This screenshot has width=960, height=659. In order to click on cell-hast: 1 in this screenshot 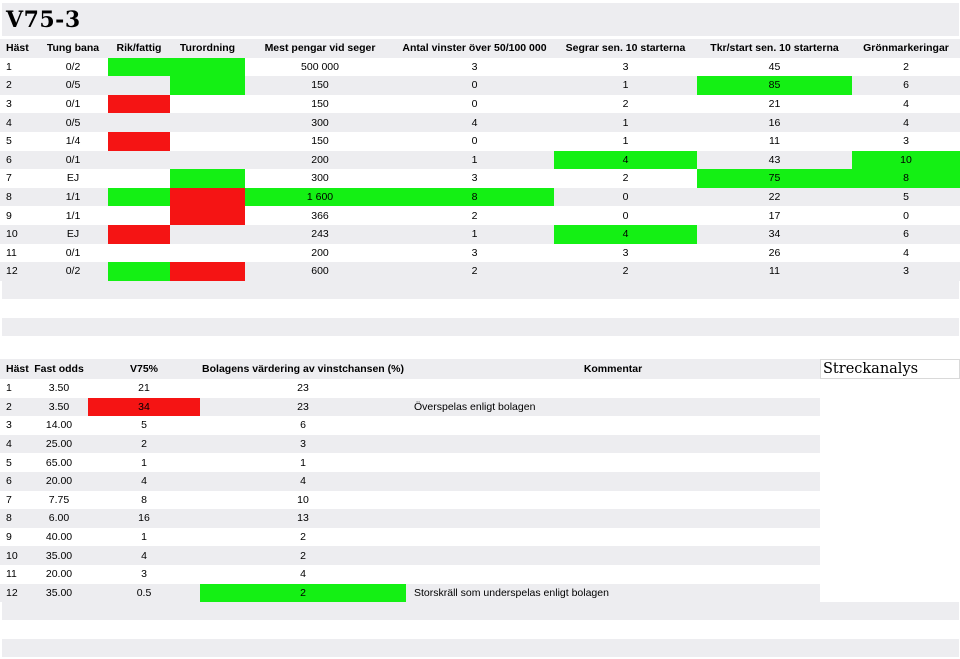, I will do `click(9, 388)`.